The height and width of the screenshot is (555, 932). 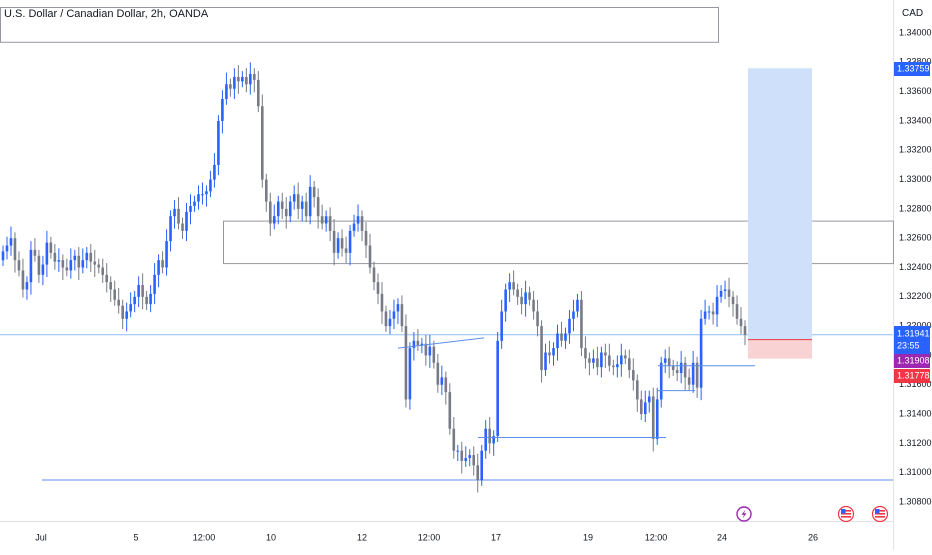 I want to click on long-position-stop-zone, so click(x=780, y=349).